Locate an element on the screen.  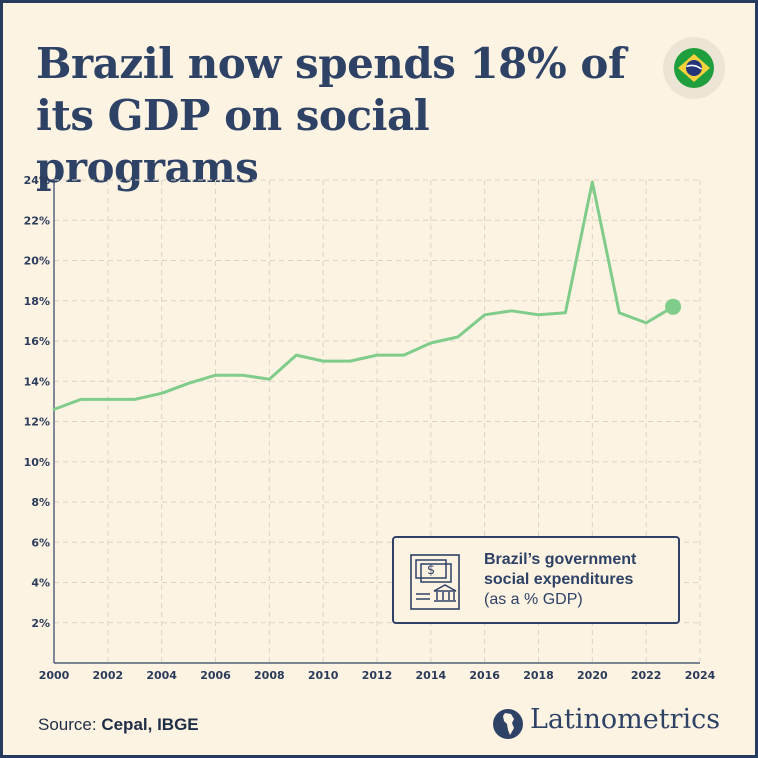
money-bank-icon: $ is located at coordinates (435, 582).